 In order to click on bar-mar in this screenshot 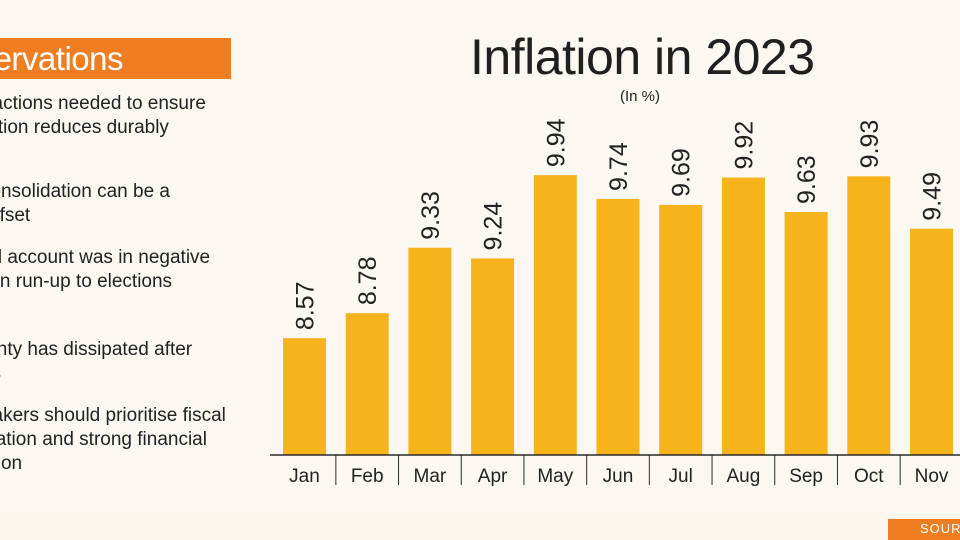, I will do `click(430, 351)`.